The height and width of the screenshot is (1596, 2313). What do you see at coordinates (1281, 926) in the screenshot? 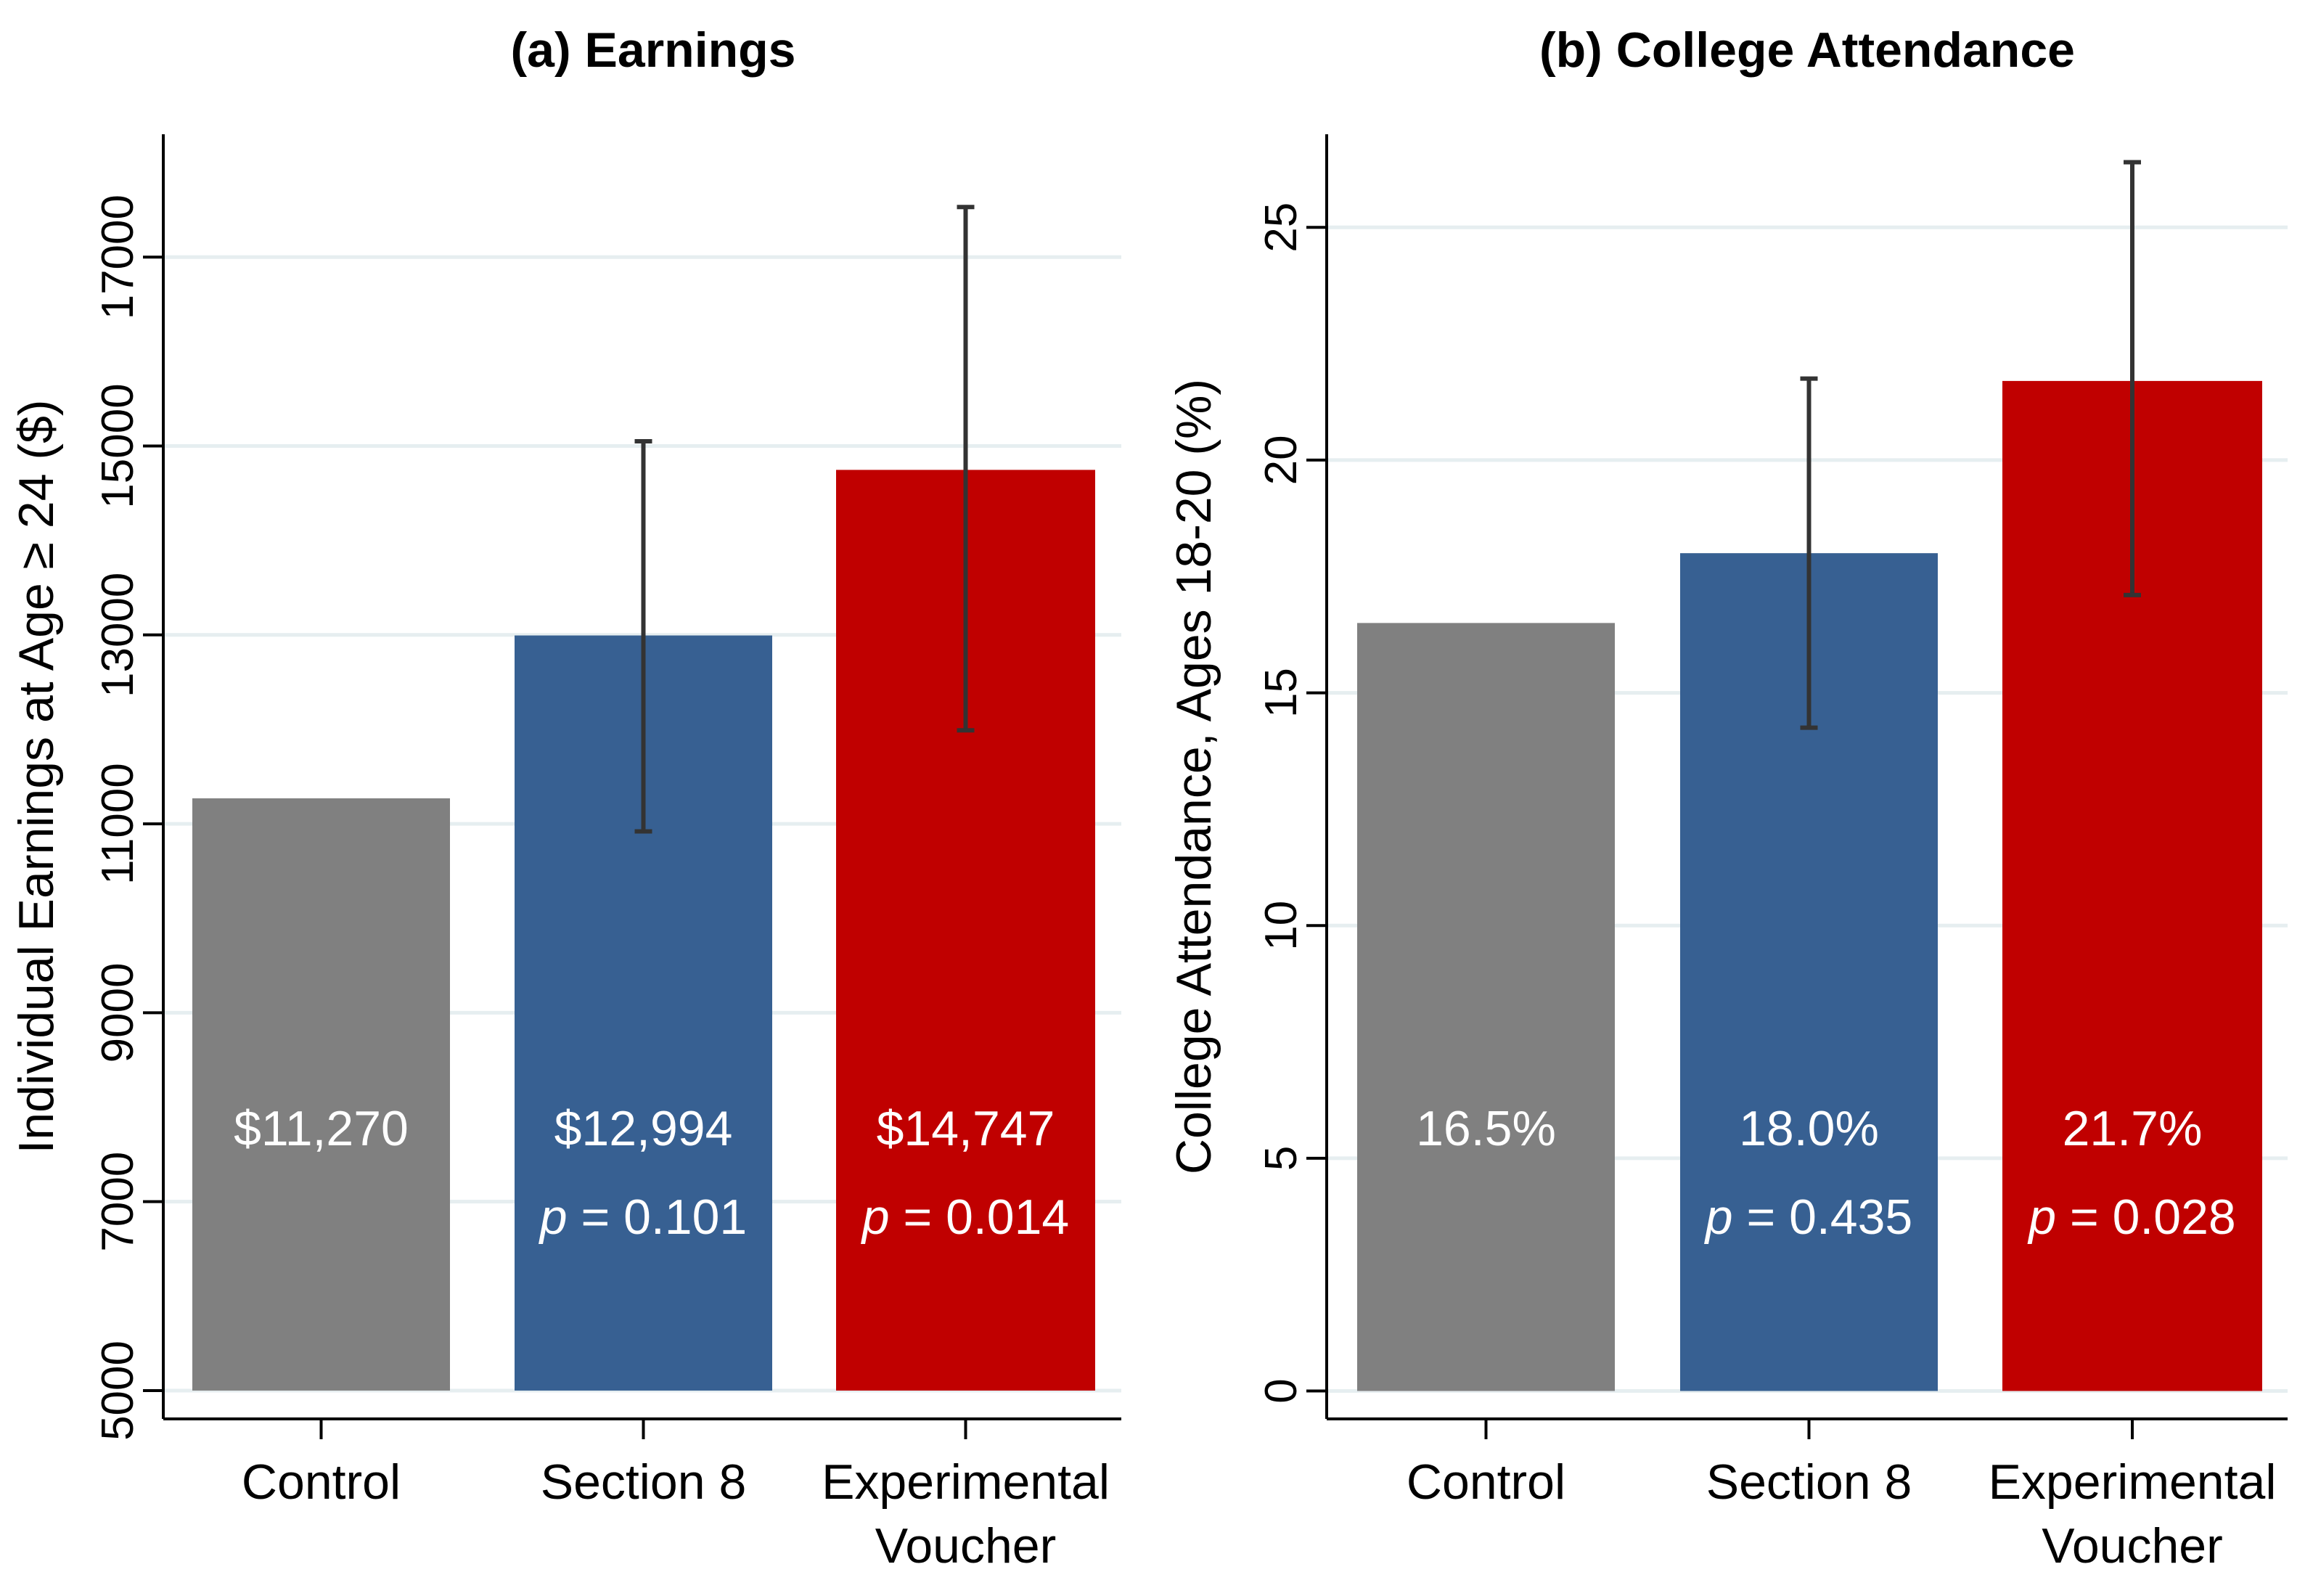
I see `y-tick-label-2: 10` at bounding box center [1281, 926].